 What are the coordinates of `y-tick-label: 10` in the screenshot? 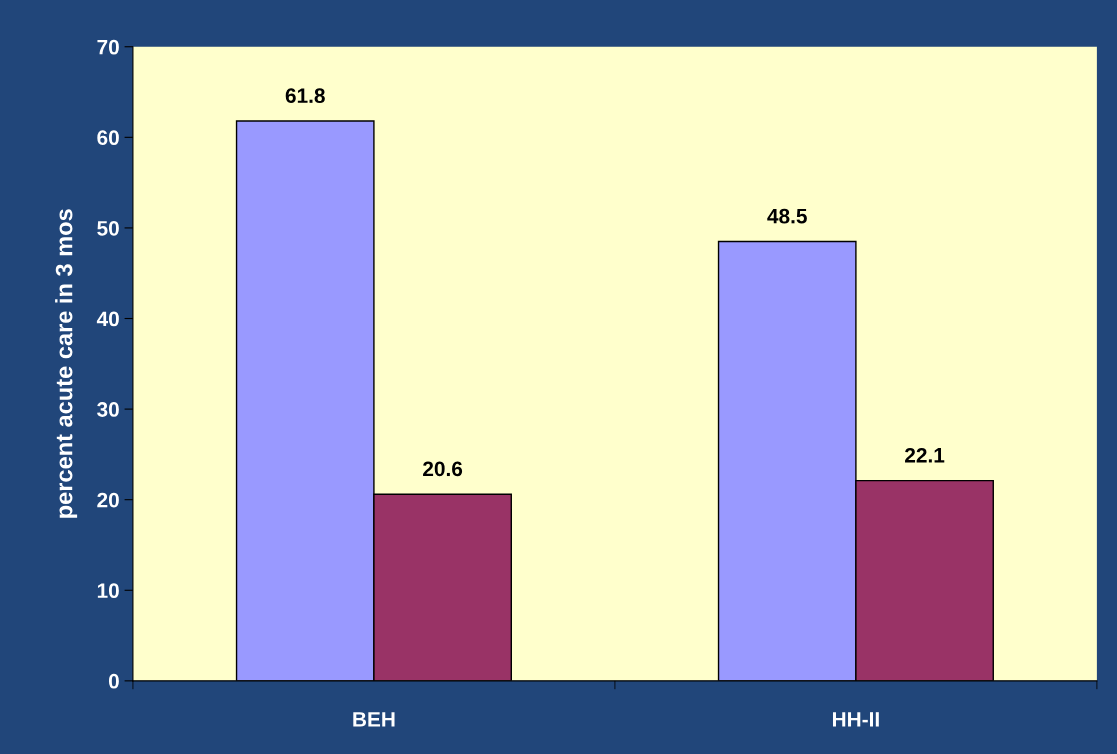 It's located at (108, 591).